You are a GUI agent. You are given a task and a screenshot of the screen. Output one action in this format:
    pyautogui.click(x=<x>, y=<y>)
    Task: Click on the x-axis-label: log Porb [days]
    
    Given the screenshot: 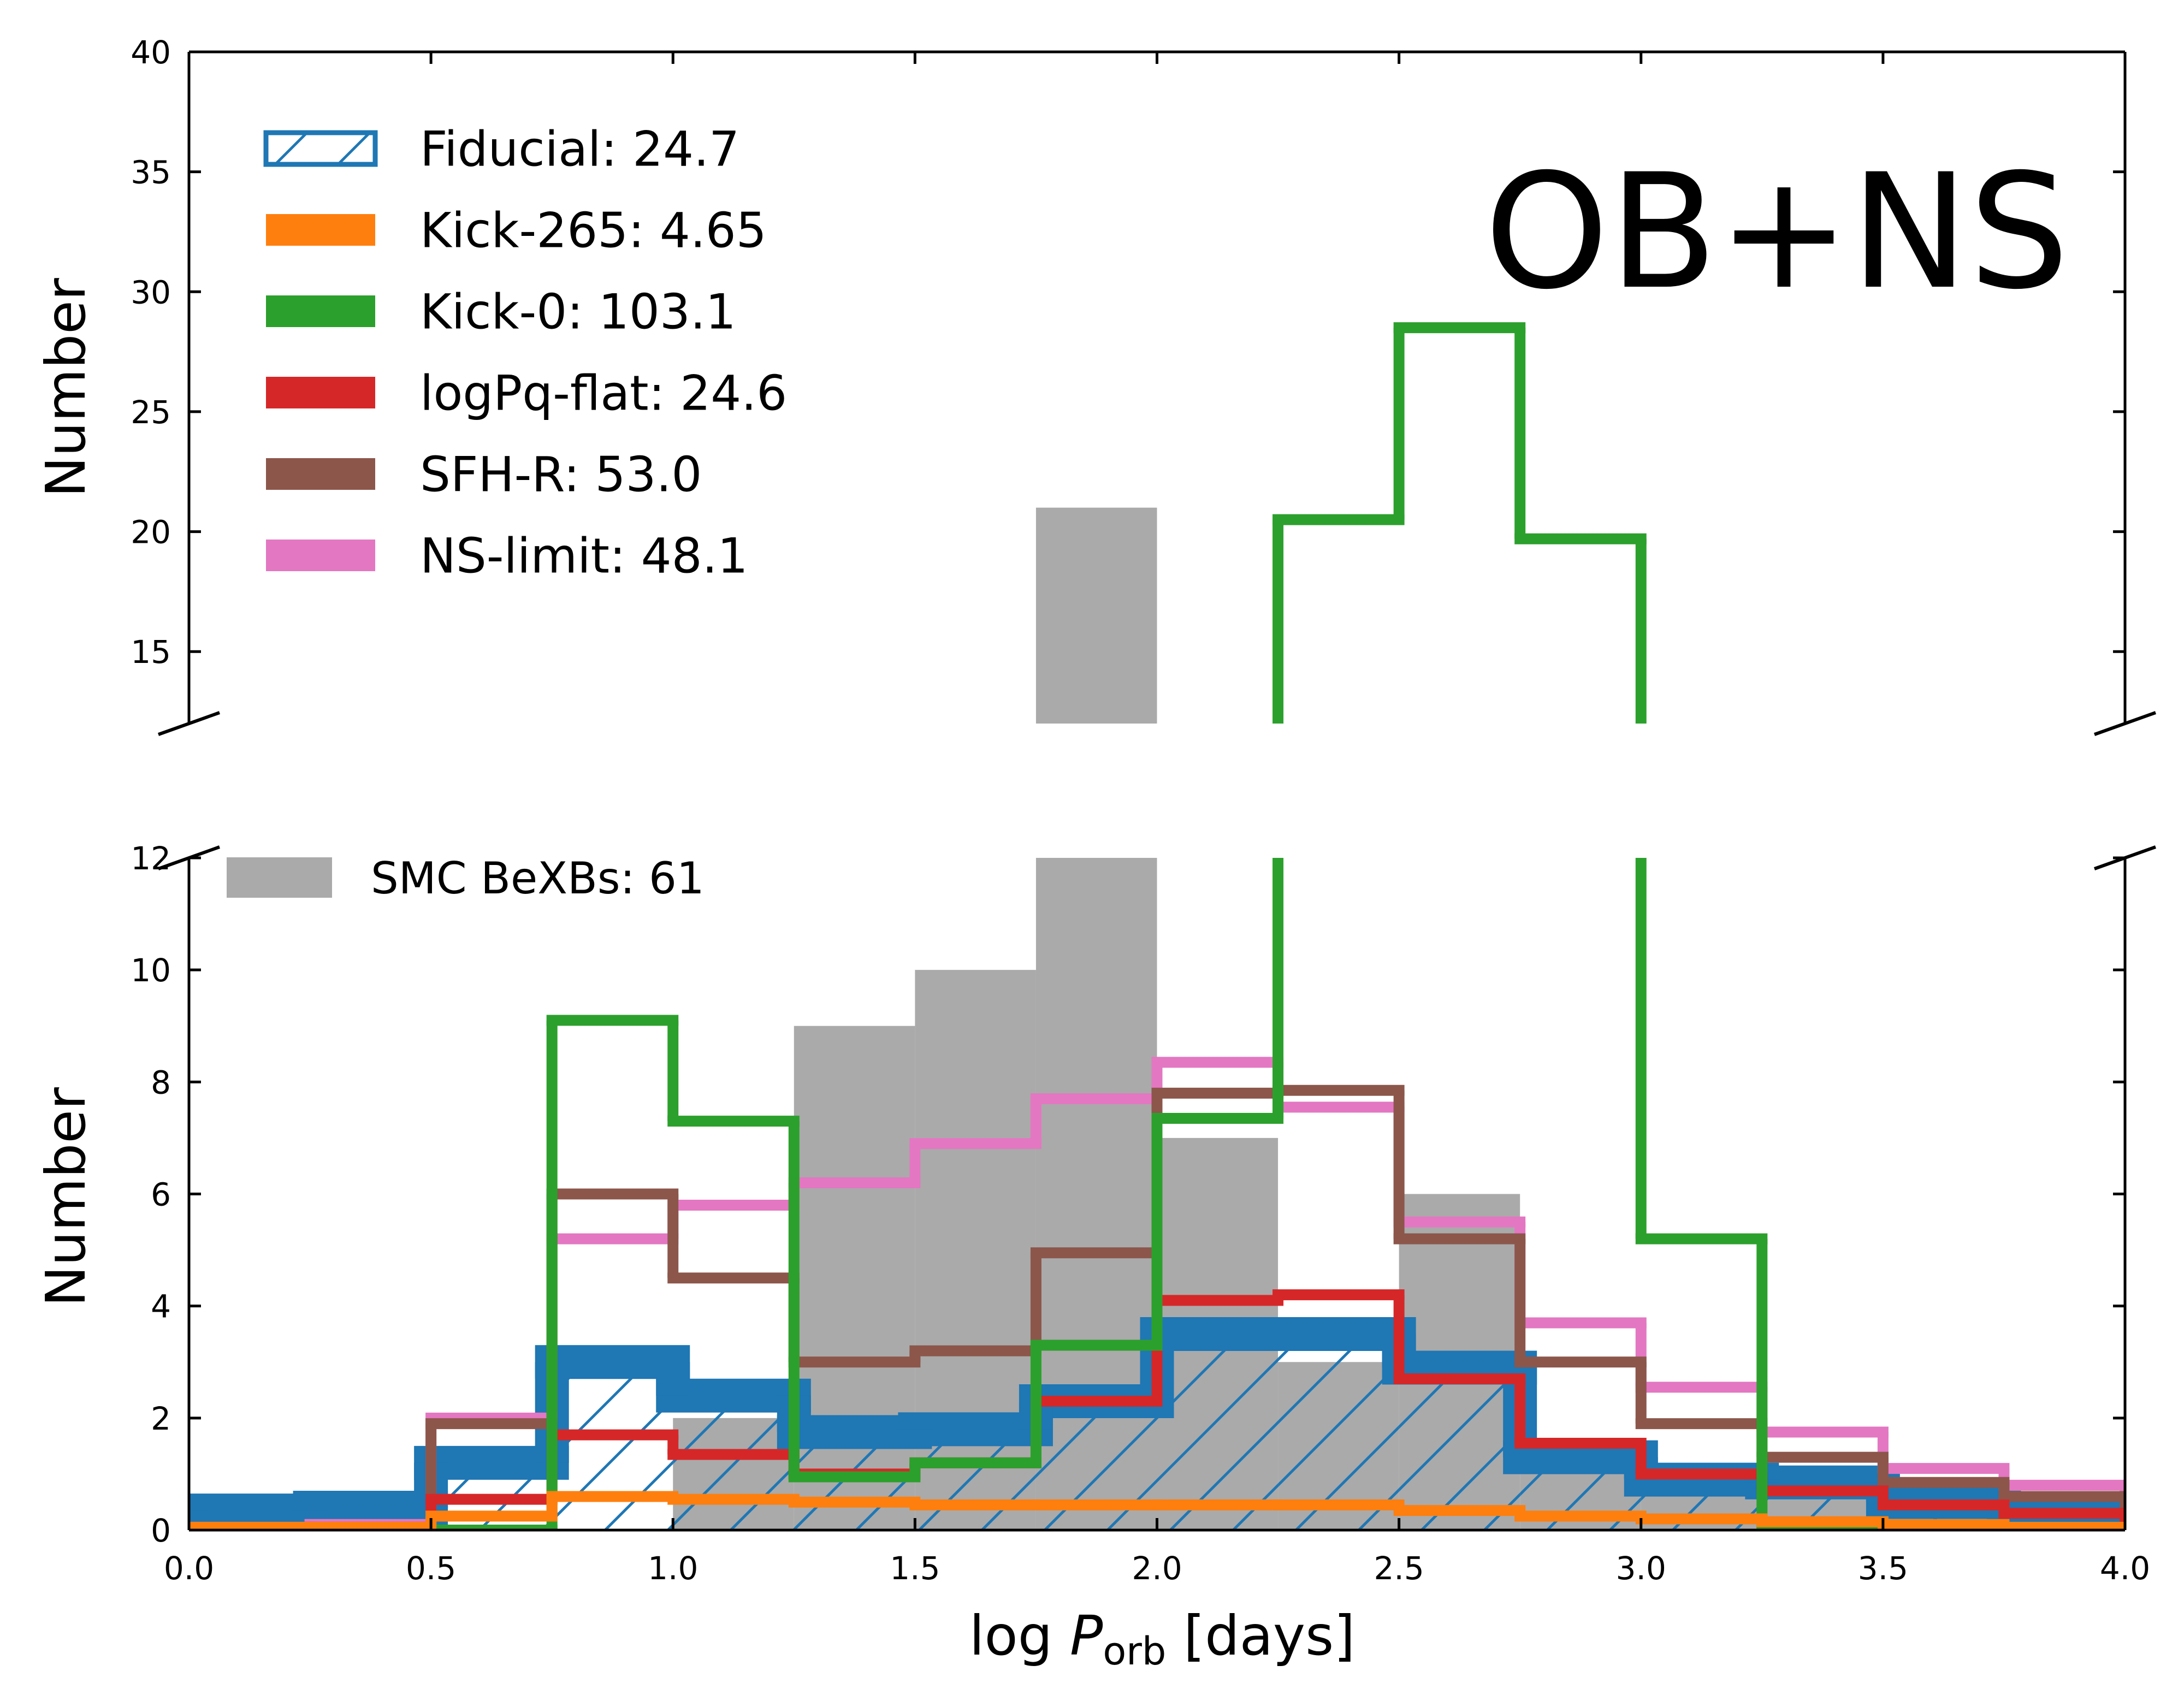 What is the action you would take?
    pyautogui.click(x=1162, y=1639)
    